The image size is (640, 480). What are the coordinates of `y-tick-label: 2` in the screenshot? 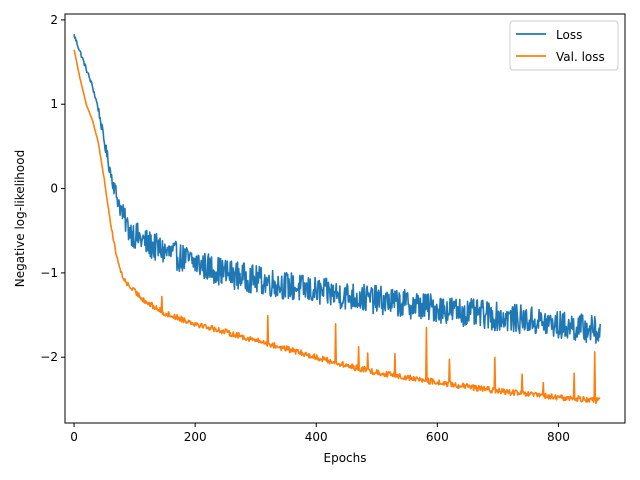 It's located at (54, 20).